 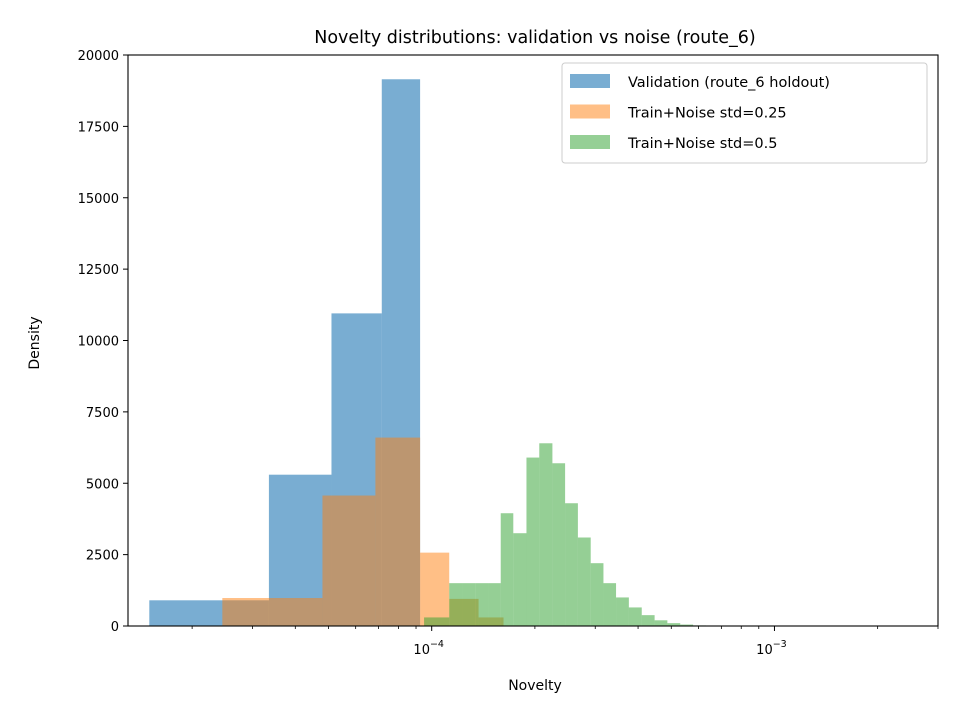 What do you see at coordinates (102, 484) in the screenshot?
I see `y-tick-label: 5000` at bounding box center [102, 484].